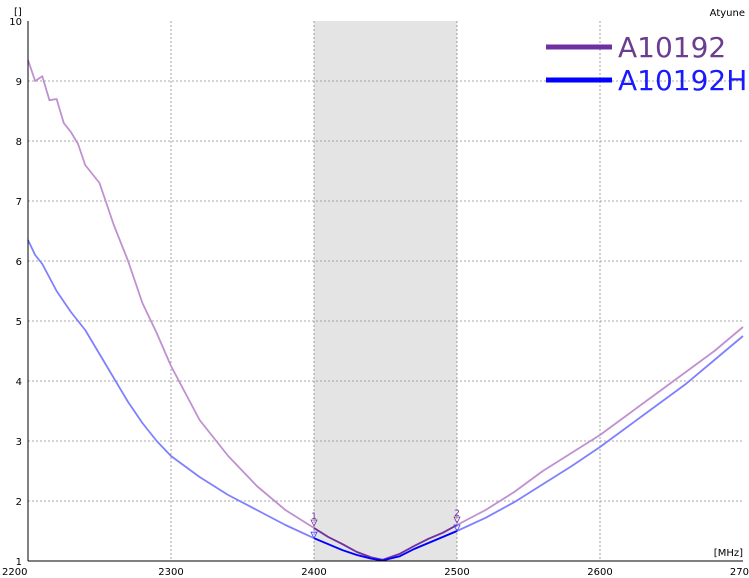 This screenshot has height=578, width=749. I want to click on x-tick-label: 270, so click(739, 572).